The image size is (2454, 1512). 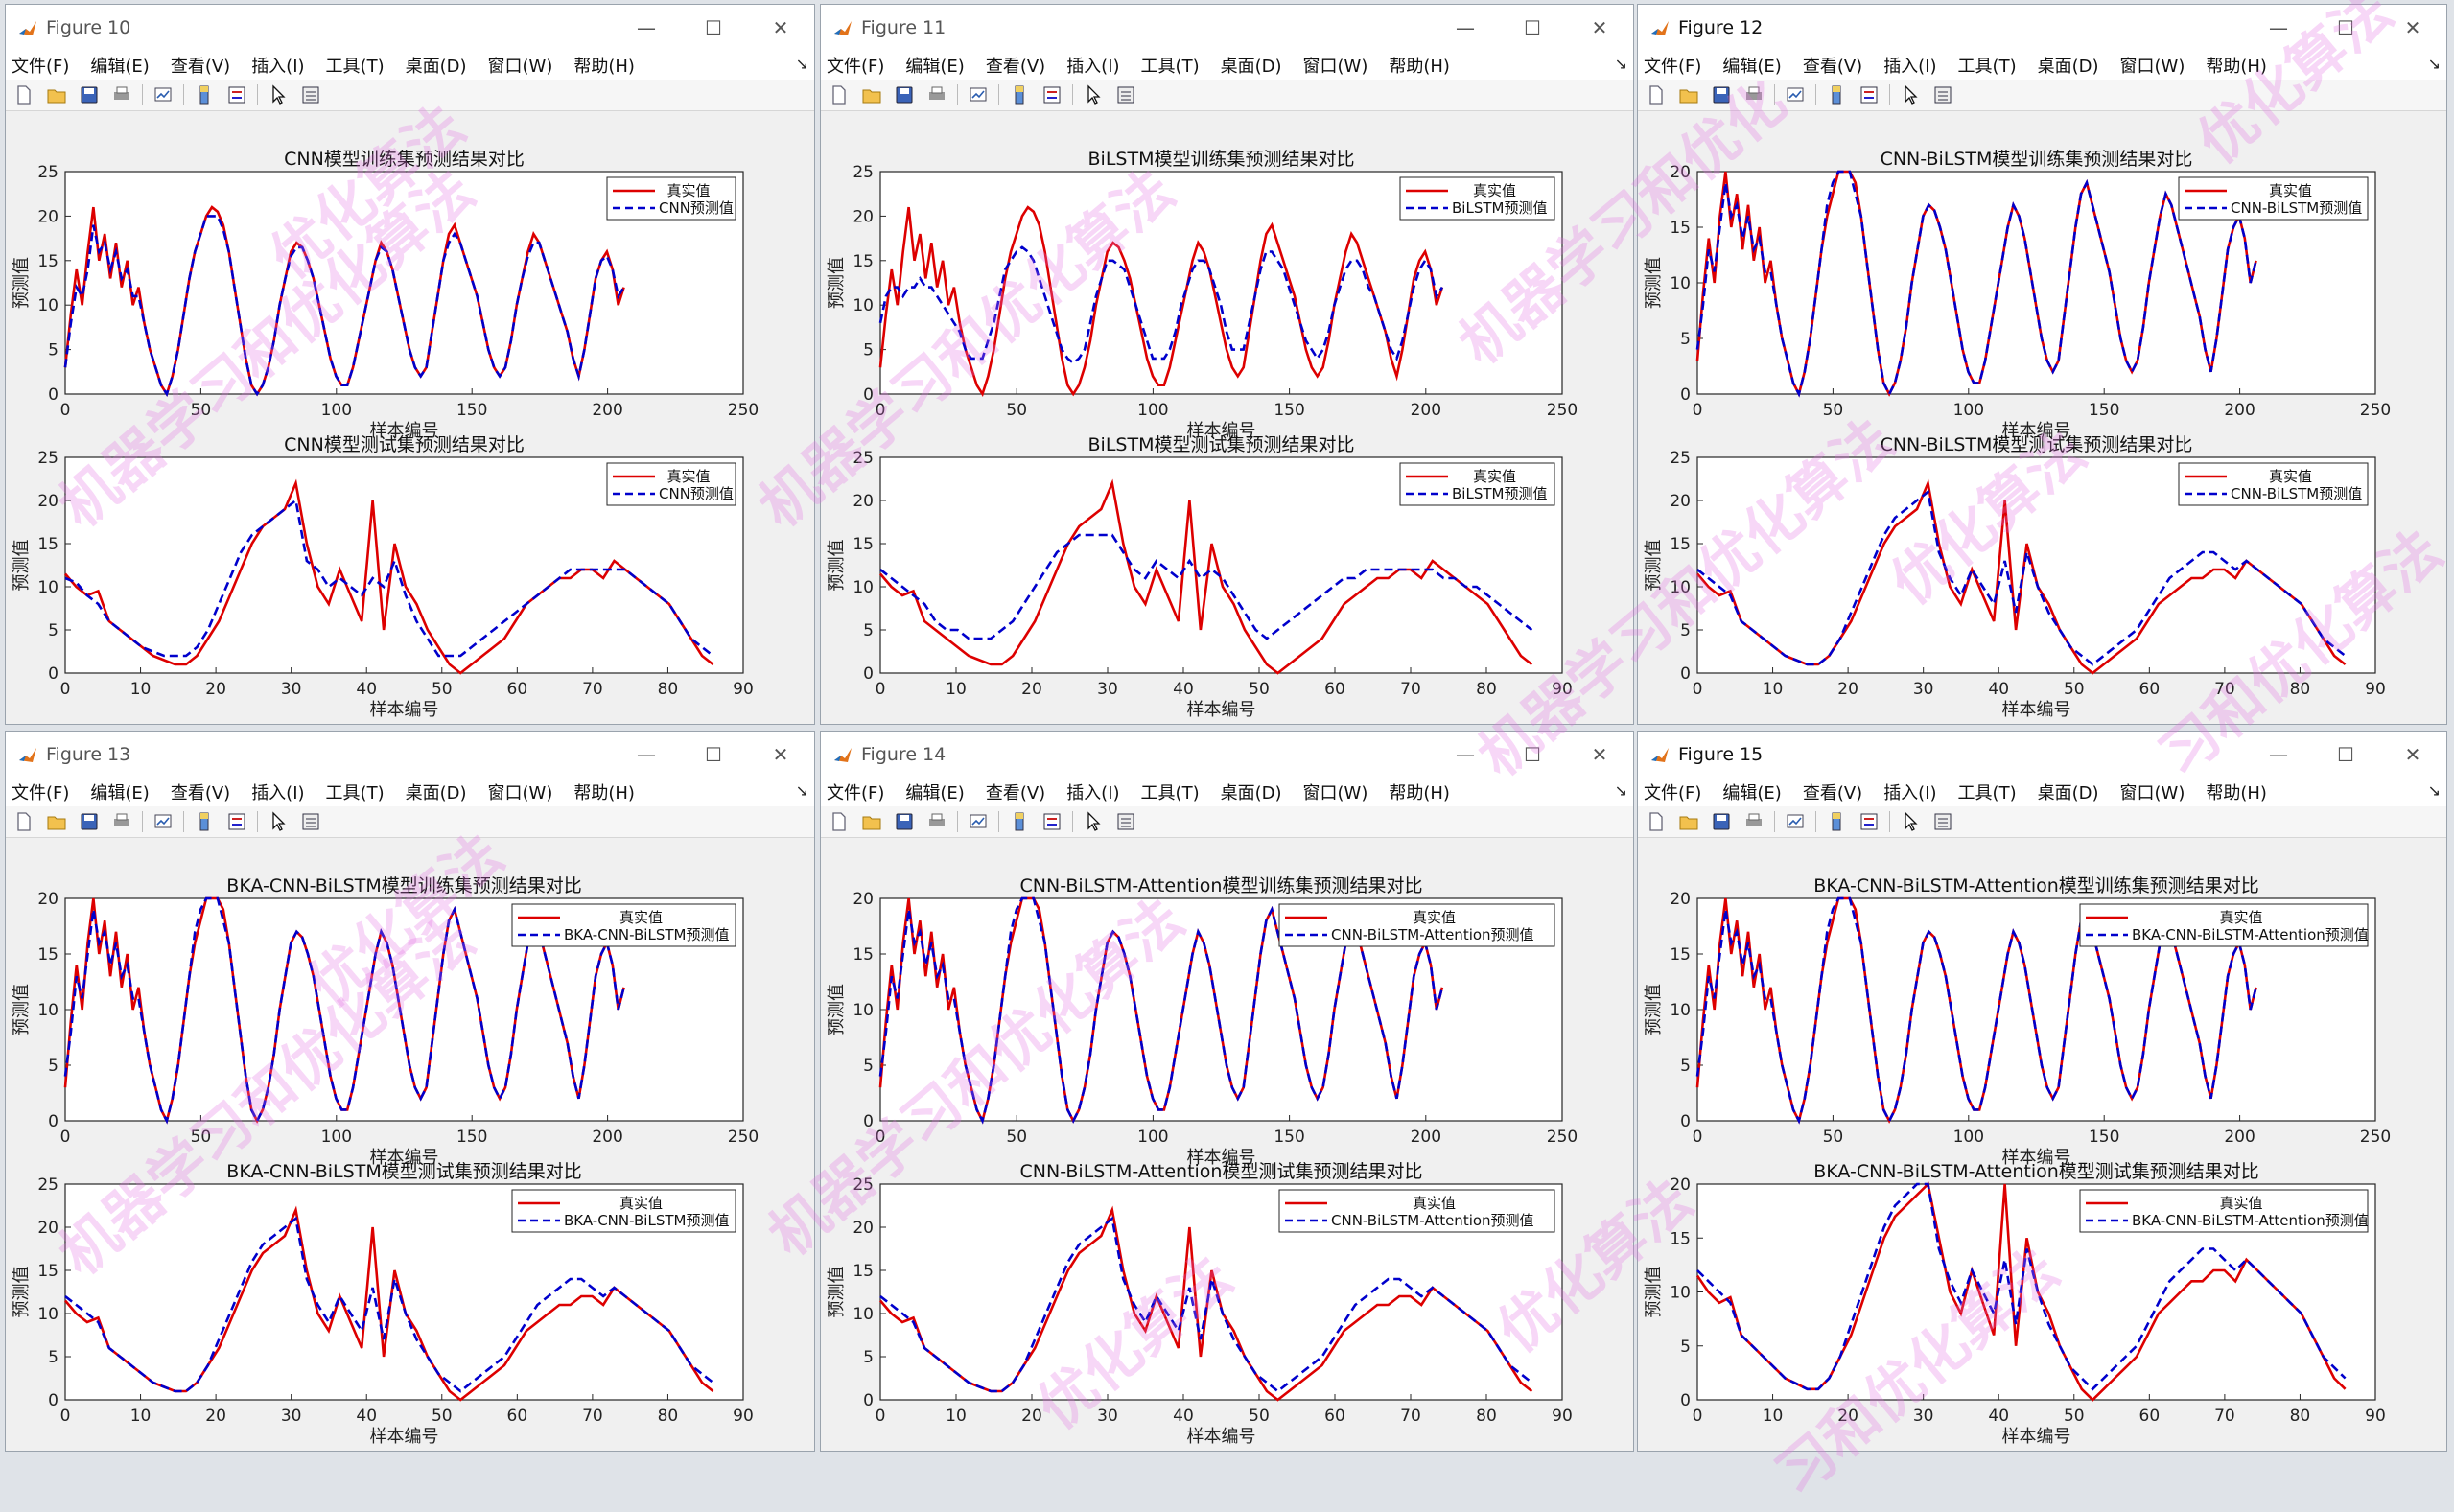 I want to click on title-bar: Figure 10 — ☐ ✕, so click(x=410, y=28).